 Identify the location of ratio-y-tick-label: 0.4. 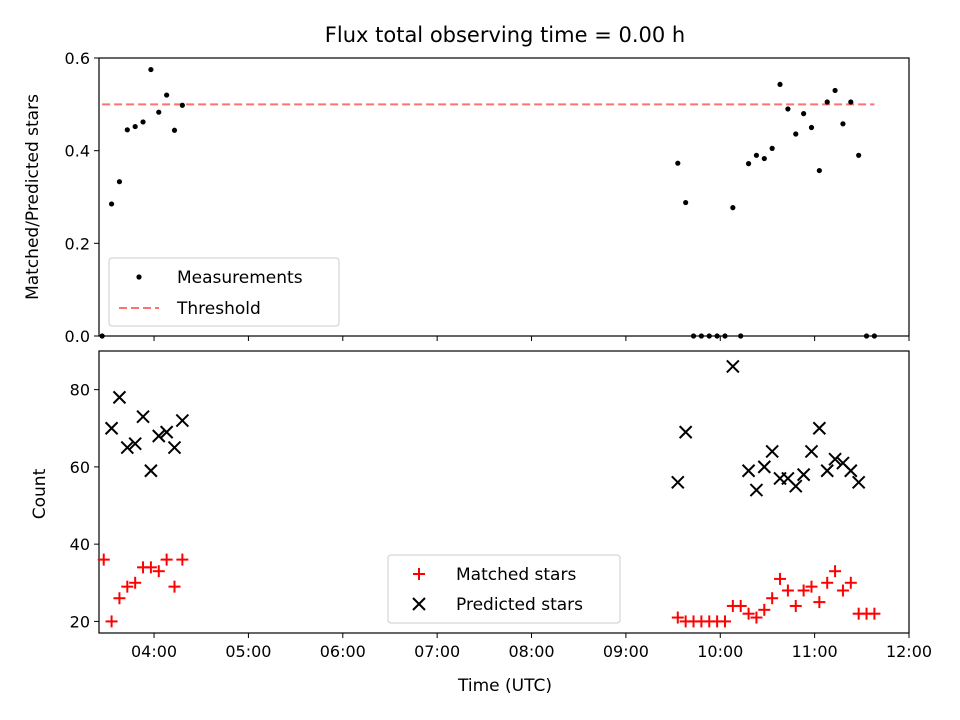
(77, 151).